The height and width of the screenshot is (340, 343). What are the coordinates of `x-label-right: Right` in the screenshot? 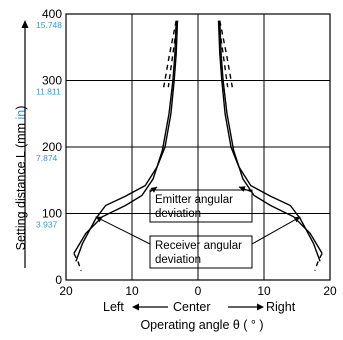 It's located at (281, 307).